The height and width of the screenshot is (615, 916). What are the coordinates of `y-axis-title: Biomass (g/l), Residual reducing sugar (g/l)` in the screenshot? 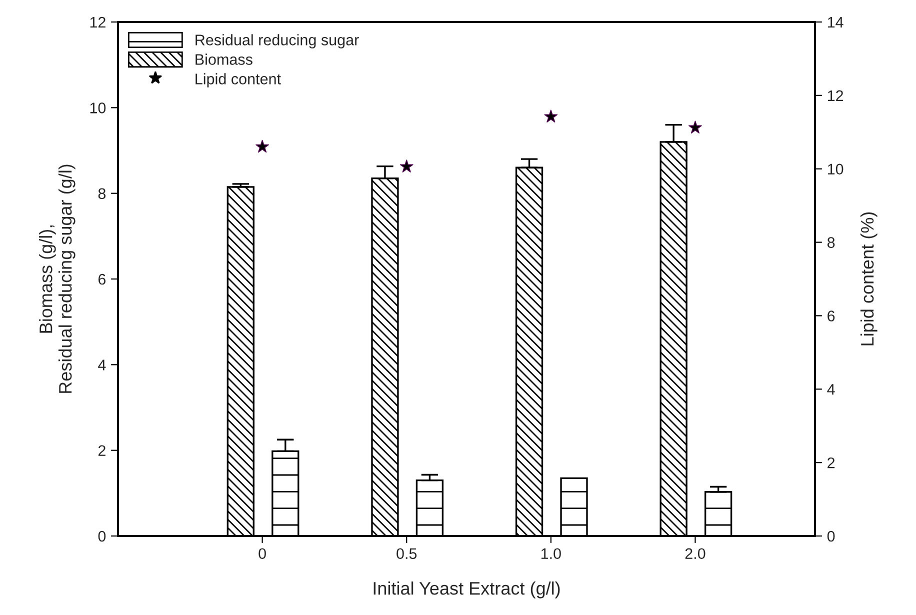 It's located at (57, 278).